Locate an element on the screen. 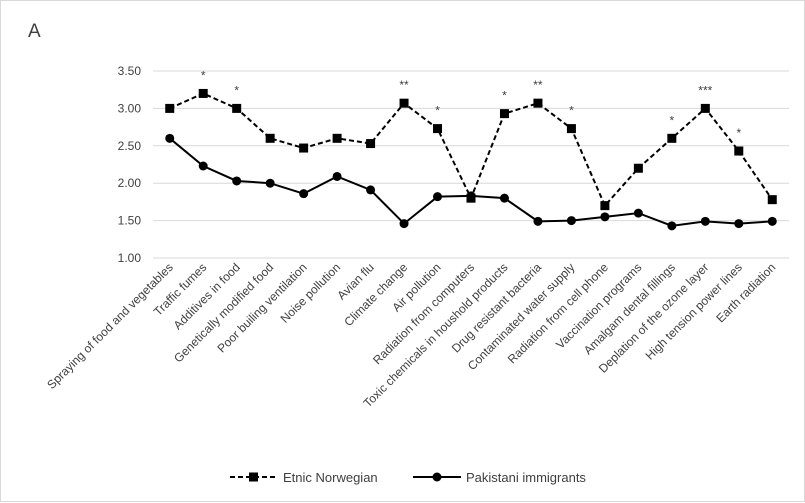  y-tick-label: 2.00 is located at coordinates (130, 183).